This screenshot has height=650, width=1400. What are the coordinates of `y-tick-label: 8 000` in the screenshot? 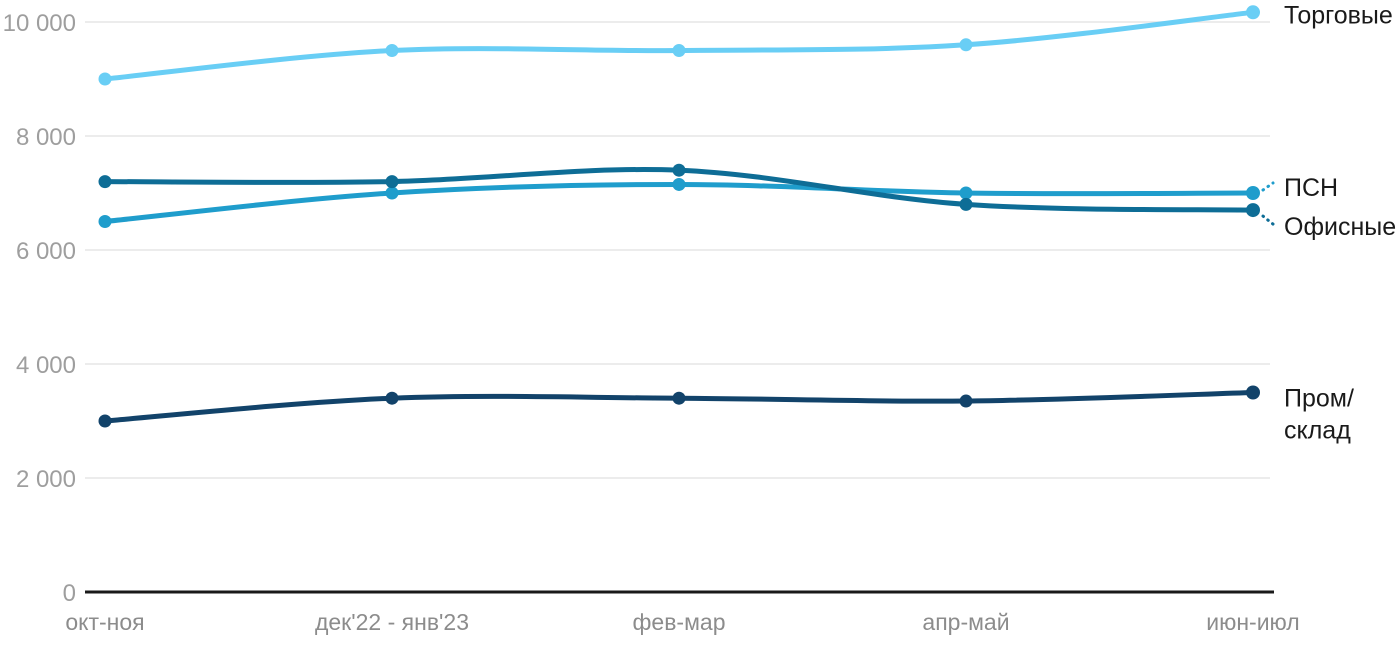 It's located at (46, 137).